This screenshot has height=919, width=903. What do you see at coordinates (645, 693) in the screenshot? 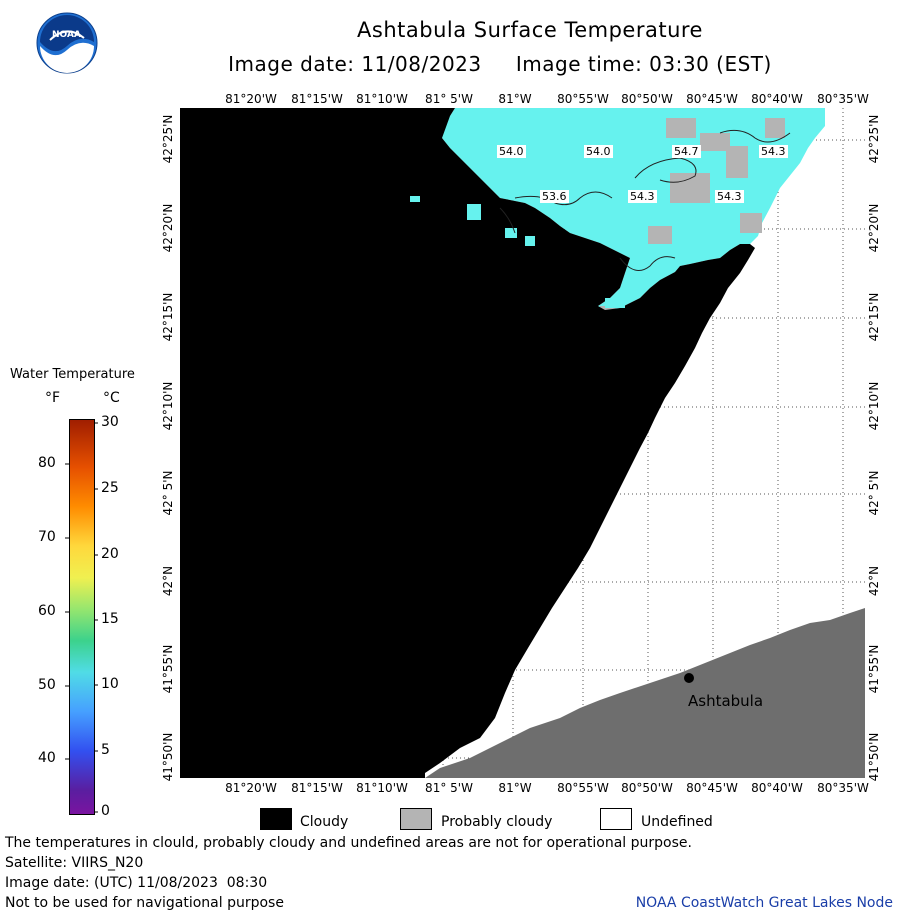
I see `land-region` at bounding box center [645, 693].